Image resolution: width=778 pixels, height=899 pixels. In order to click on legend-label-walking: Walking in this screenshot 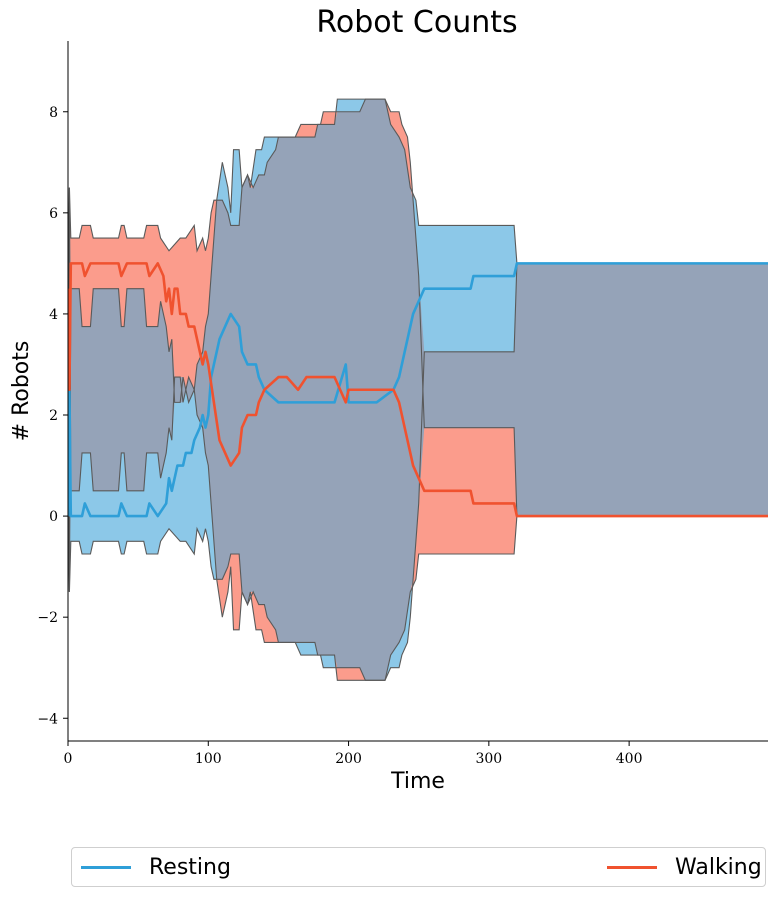, I will do `click(718, 867)`.